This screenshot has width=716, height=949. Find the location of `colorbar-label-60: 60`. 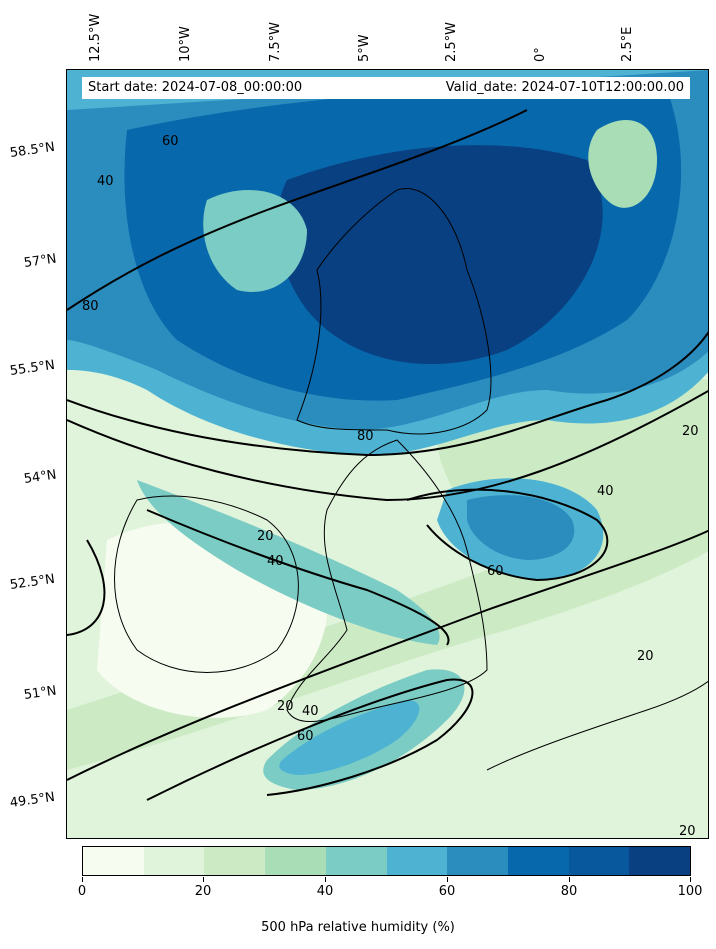

colorbar-label-60: 60 is located at coordinates (447, 891).